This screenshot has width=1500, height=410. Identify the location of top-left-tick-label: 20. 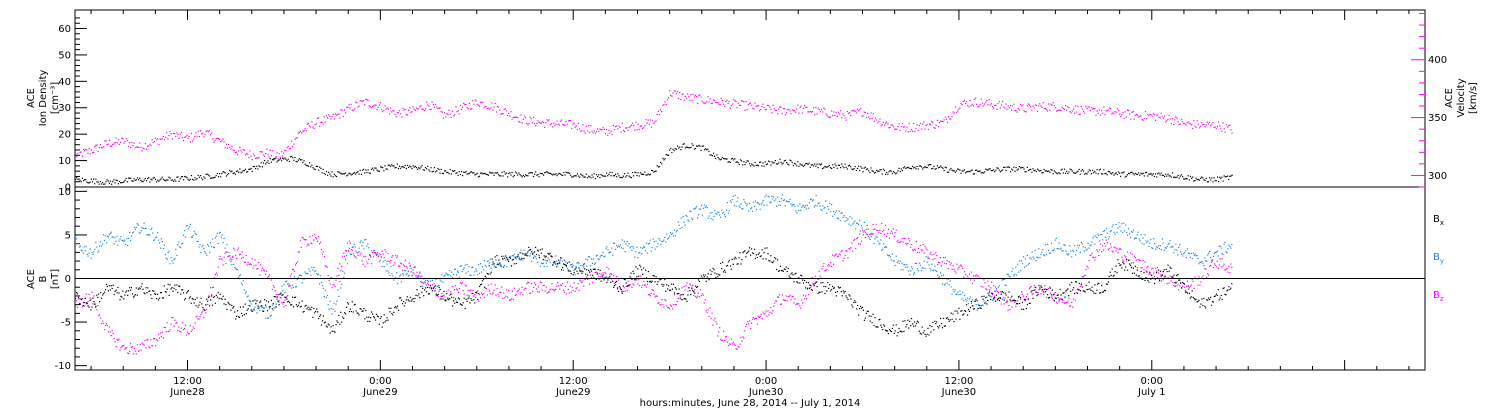
(64, 135).